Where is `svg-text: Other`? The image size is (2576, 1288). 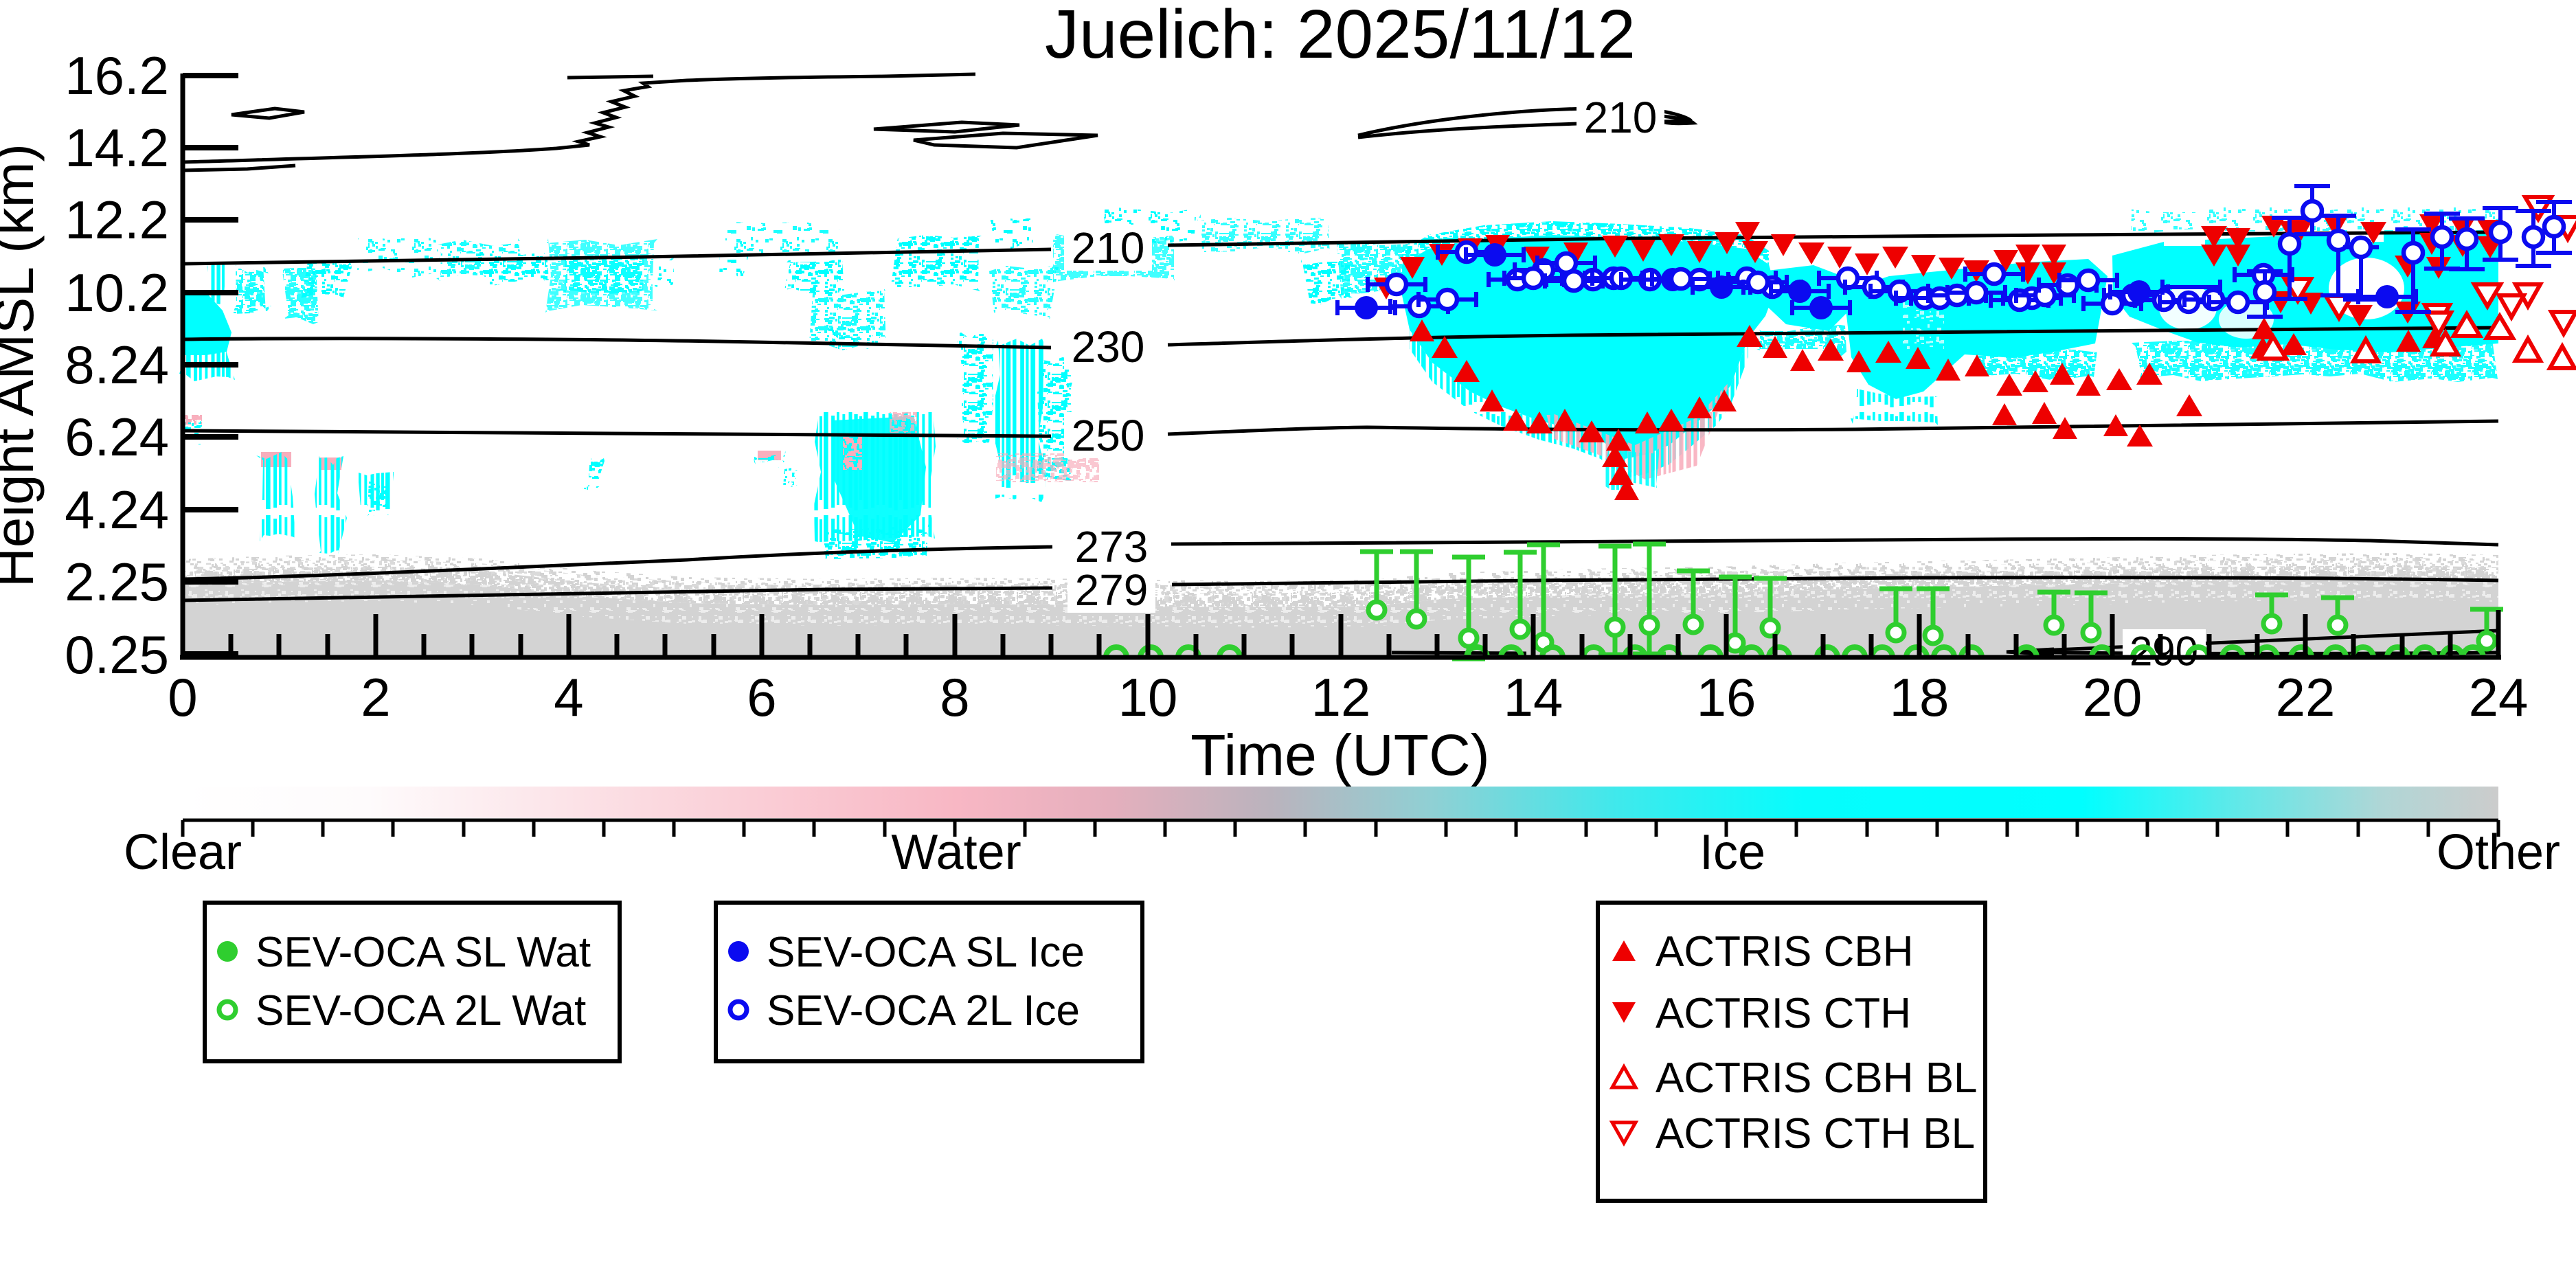
svg-text: Other is located at coordinates (2498, 852).